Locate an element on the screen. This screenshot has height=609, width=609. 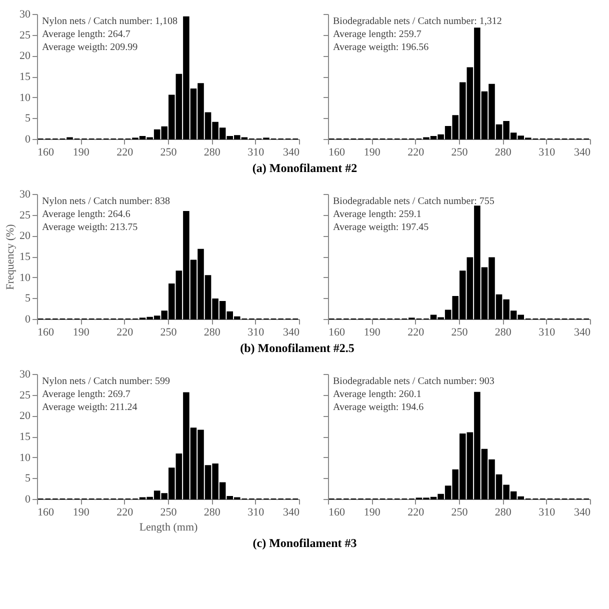
text: (c) Monofilament #3 is located at coordinates (304, 543).